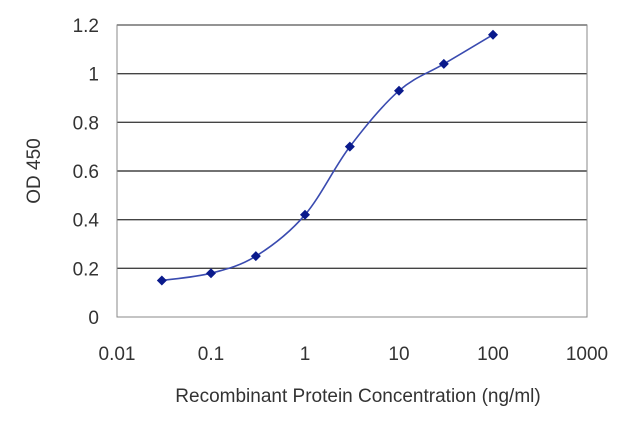 Image resolution: width=640 pixels, height=427 pixels. What do you see at coordinates (493, 354) in the screenshot?
I see `x-tick-label: 100` at bounding box center [493, 354].